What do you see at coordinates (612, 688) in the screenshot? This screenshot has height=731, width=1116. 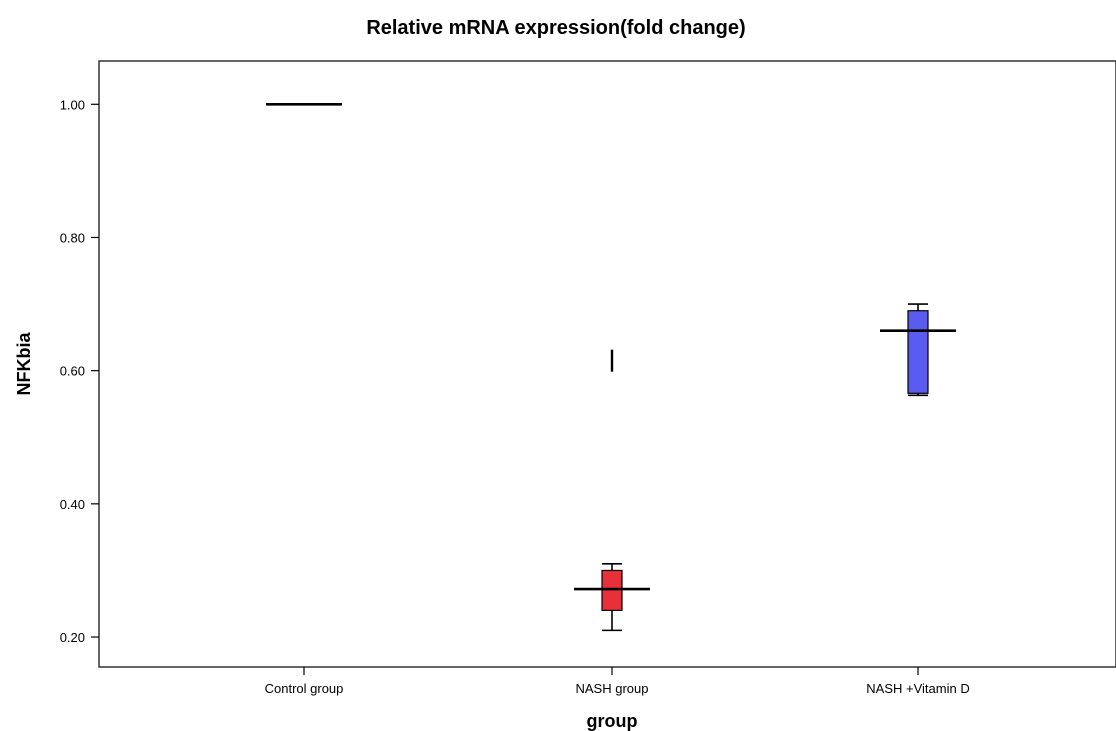 I see `x-tick-label: NASH group` at bounding box center [612, 688].